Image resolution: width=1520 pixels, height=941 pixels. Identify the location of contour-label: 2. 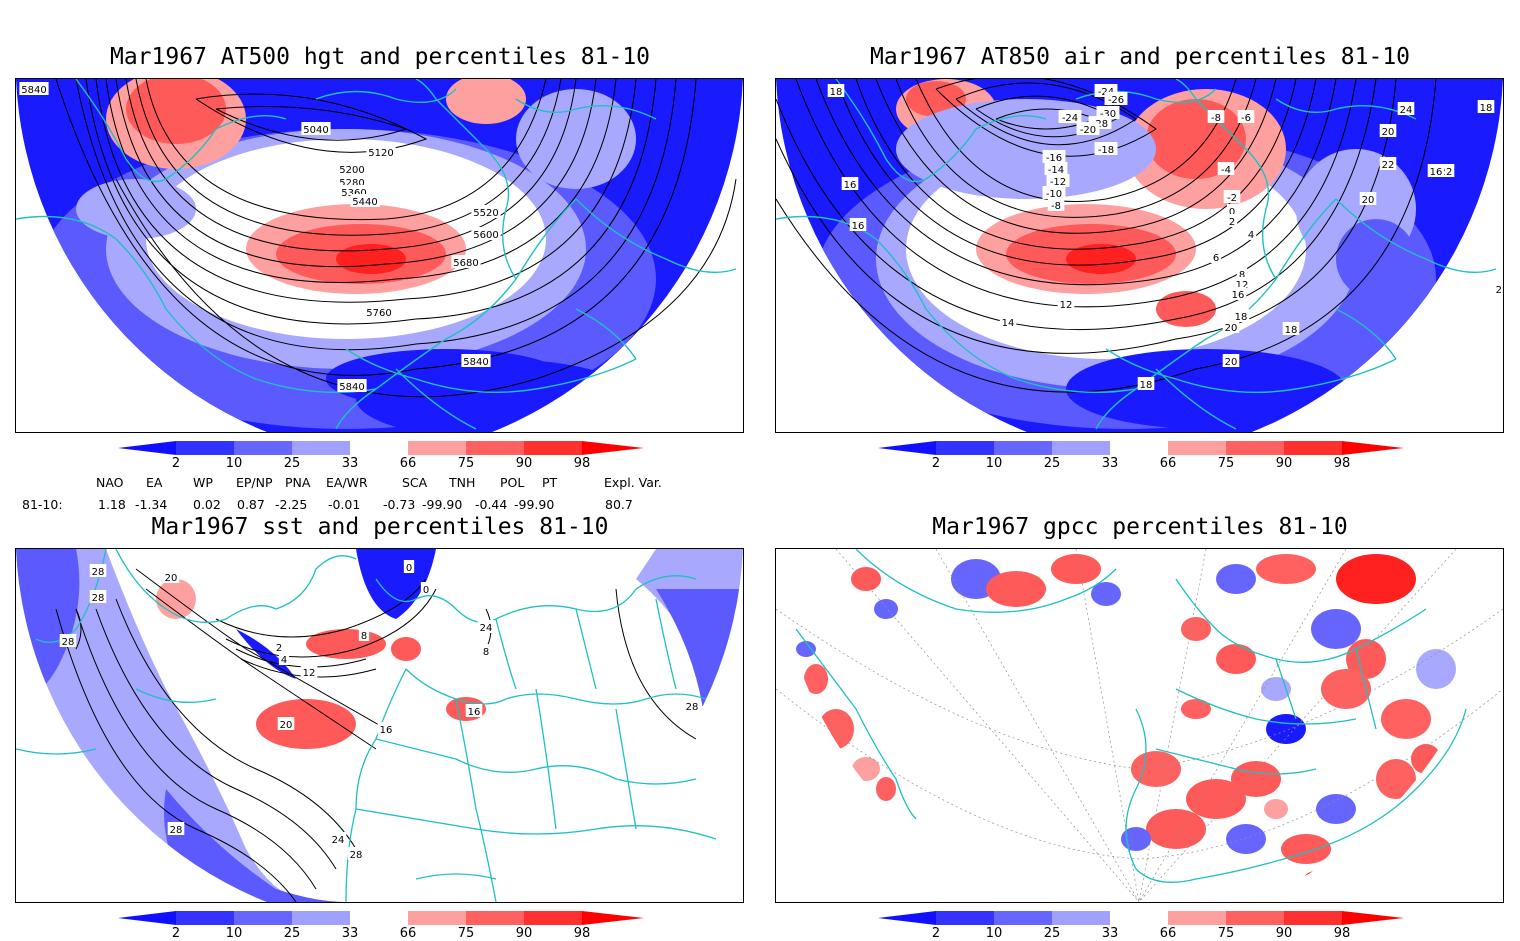
(279, 648).